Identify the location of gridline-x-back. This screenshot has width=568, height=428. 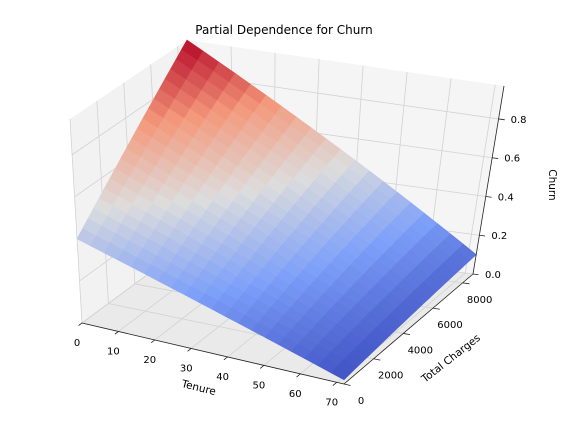
(480, 179).